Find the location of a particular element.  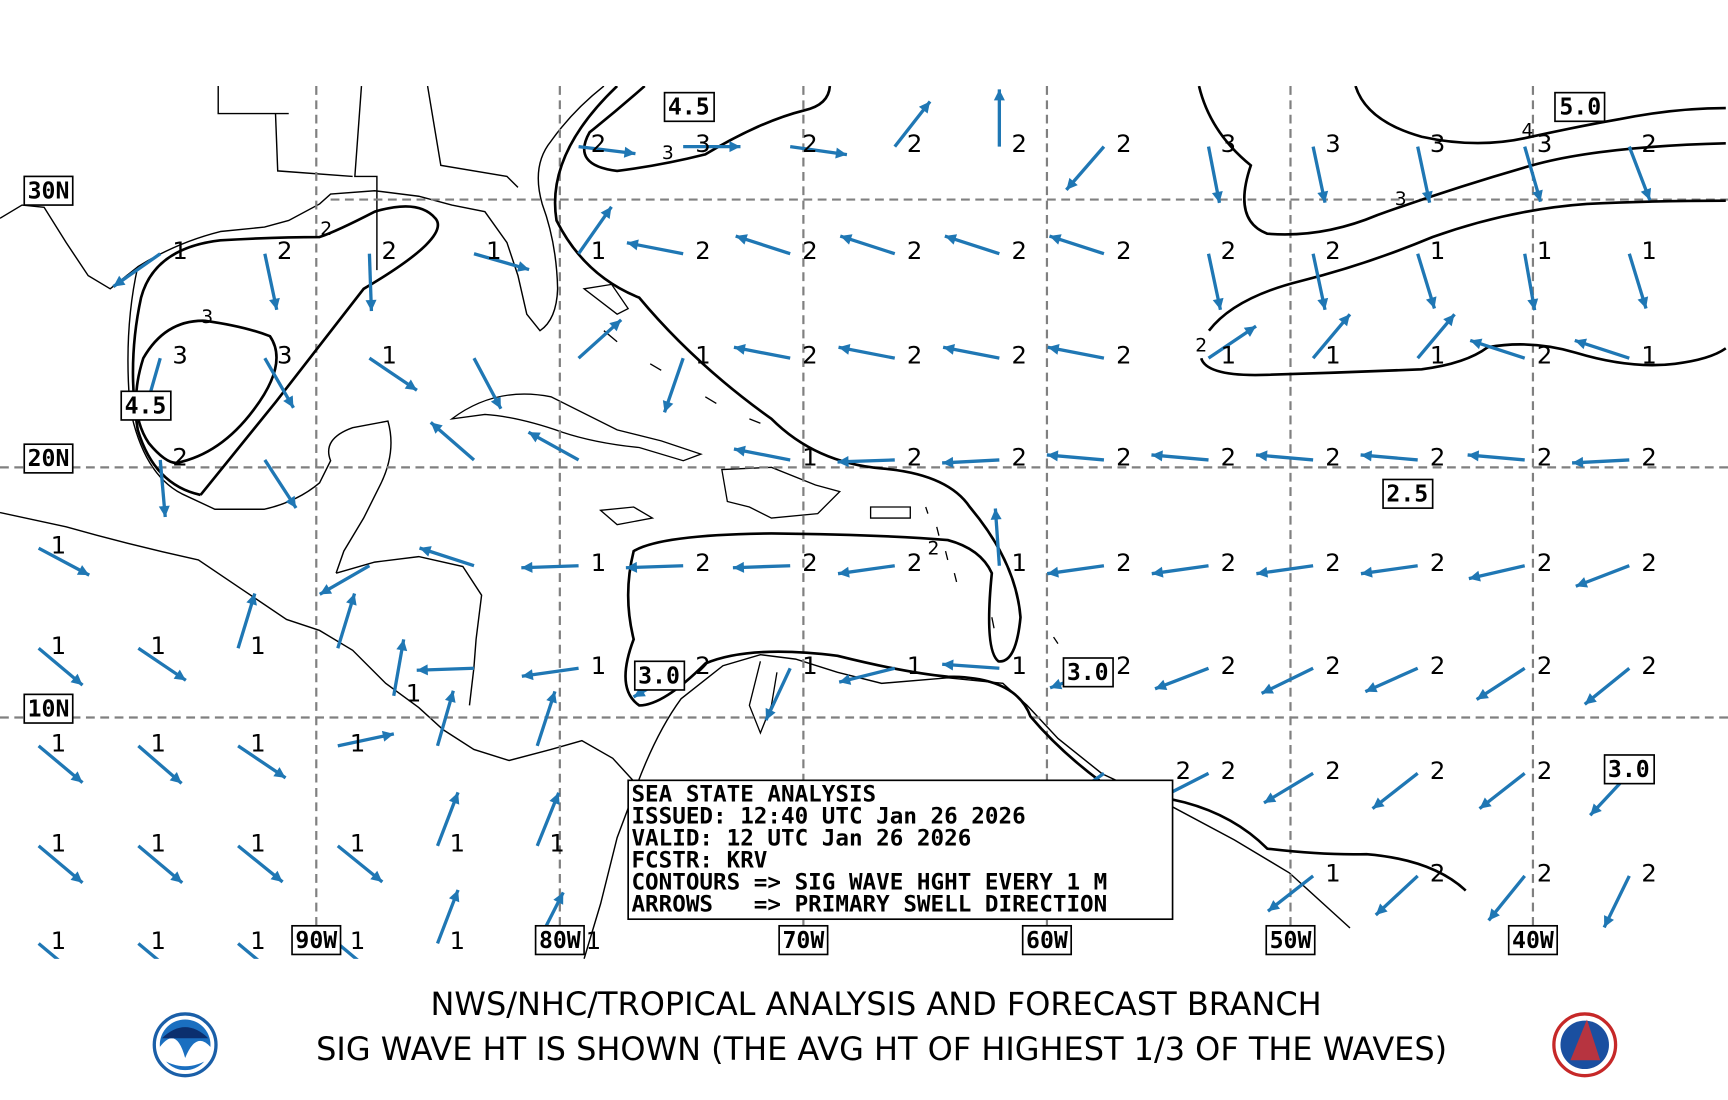

lon-label-80w: 80W is located at coordinates (559, 940).